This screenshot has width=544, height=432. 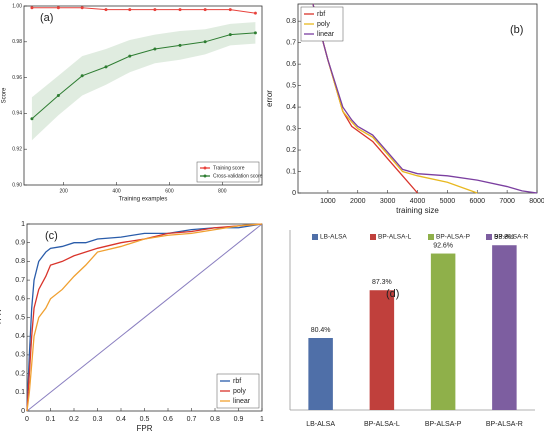 I want to click on y-tick-label: 0.90, so click(x=17, y=185).